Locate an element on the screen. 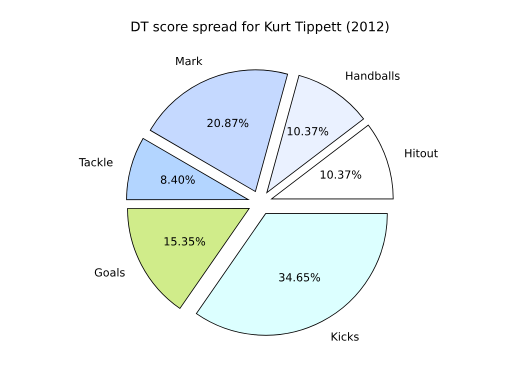 The image size is (520, 390). slice-label: Hitout is located at coordinates (421, 153).